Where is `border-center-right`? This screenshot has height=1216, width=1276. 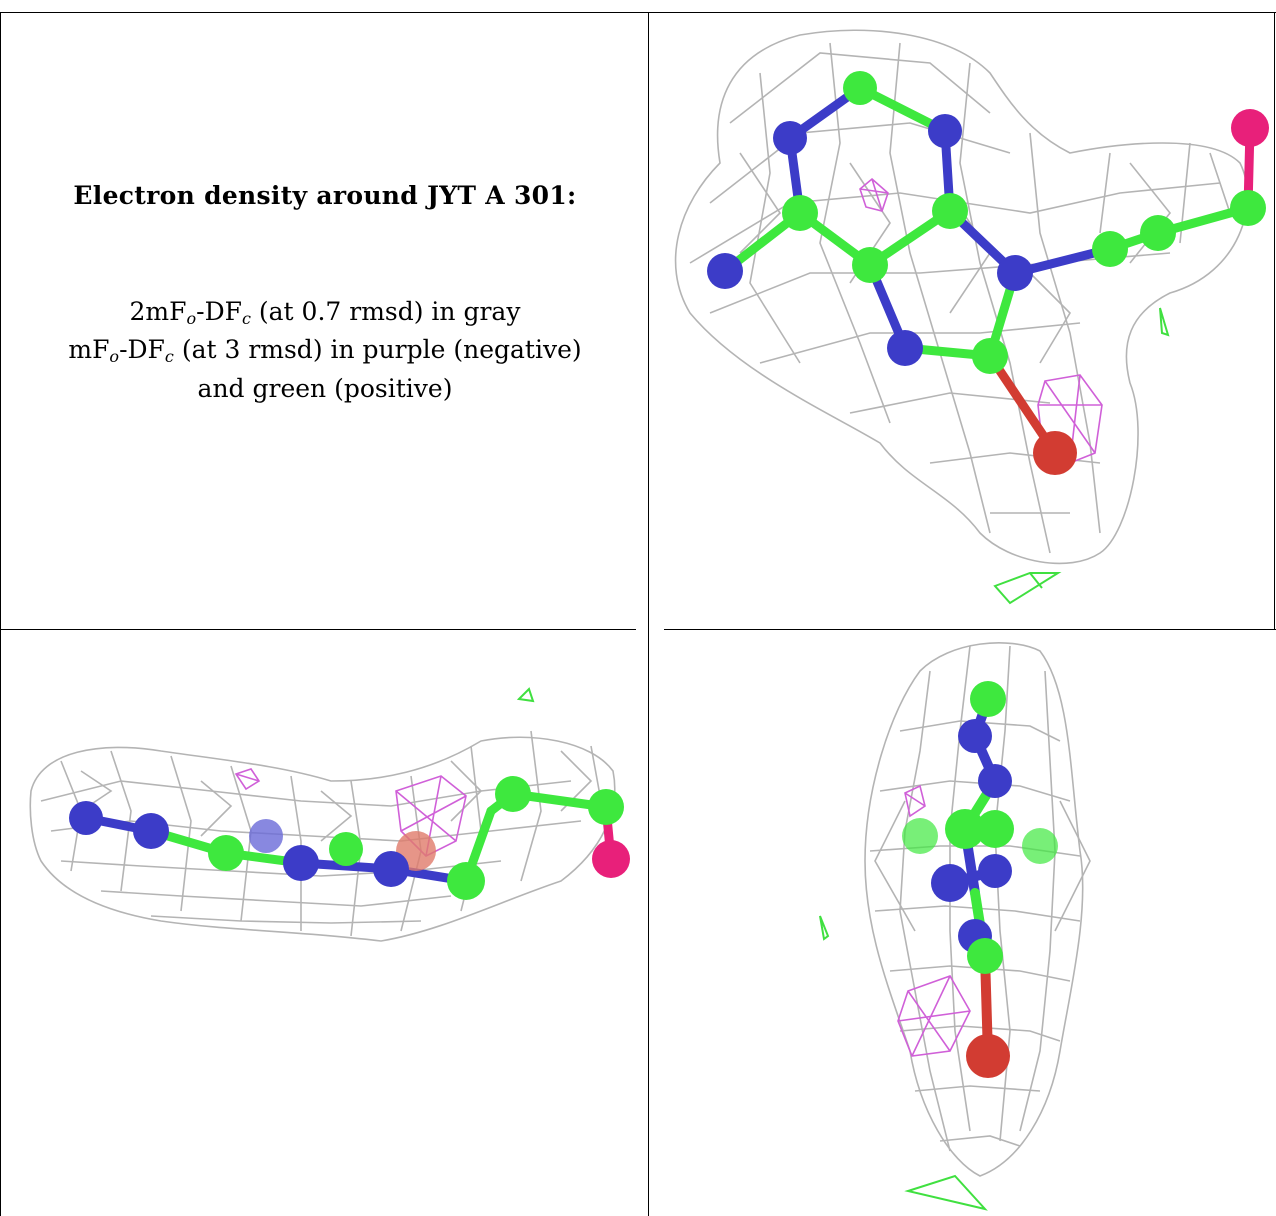
border-center-right is located at coordinates (970, 629).